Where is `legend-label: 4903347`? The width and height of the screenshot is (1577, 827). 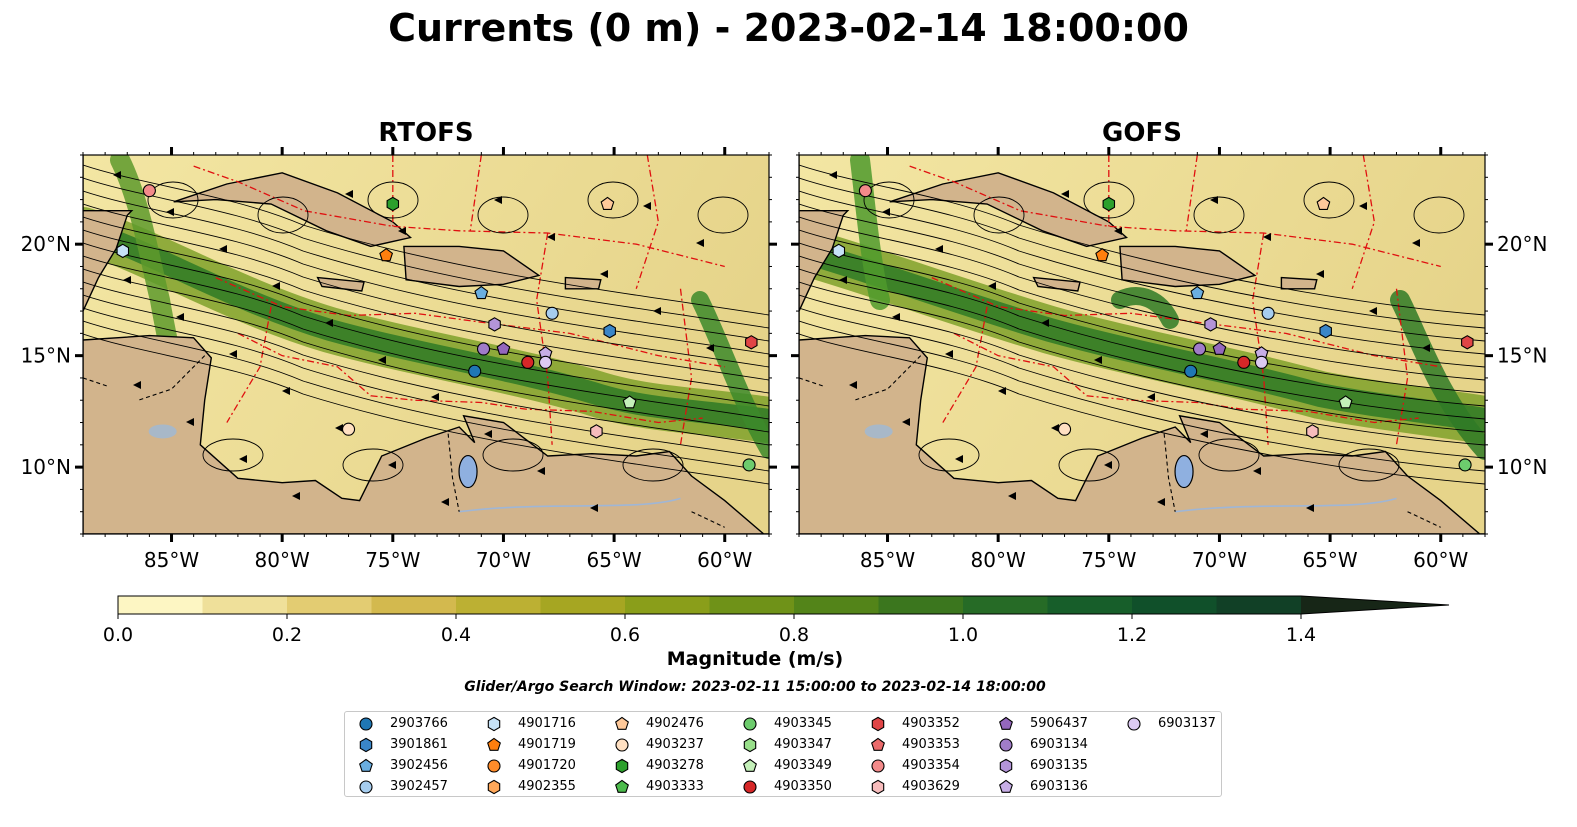
legend-label: 4903347 is located at coordinates (803, 744).